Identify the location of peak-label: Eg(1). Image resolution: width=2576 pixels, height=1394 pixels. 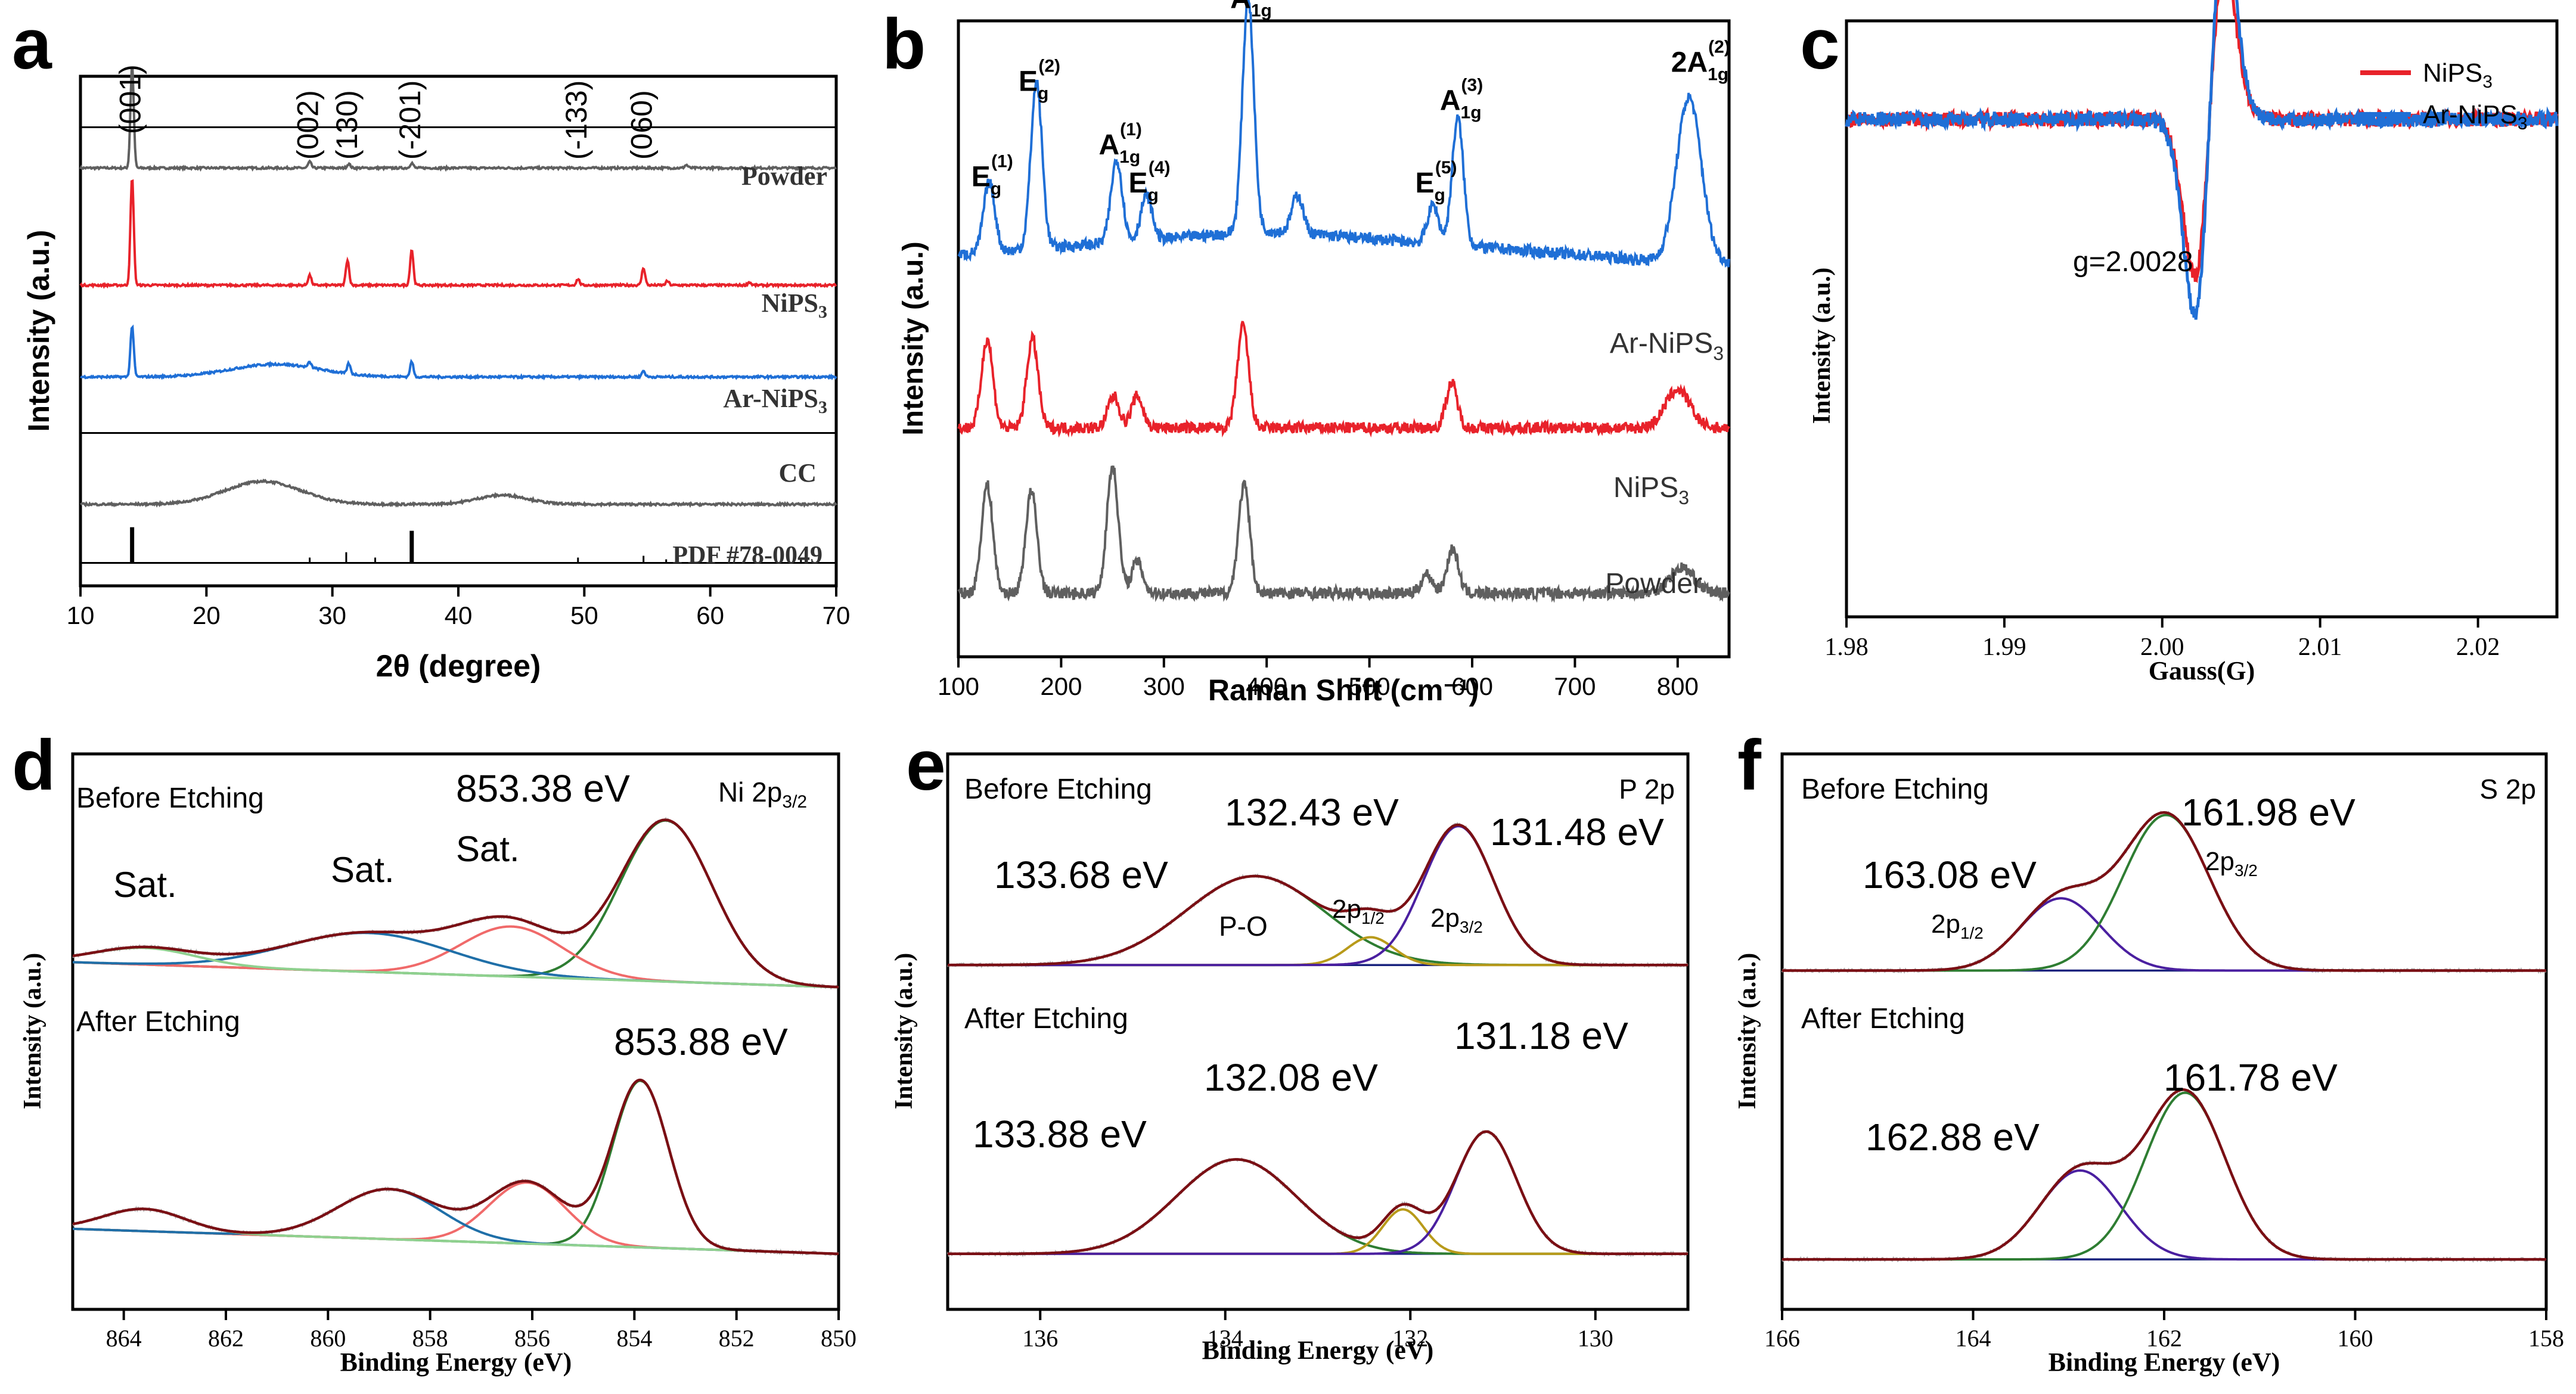
(993, 174).